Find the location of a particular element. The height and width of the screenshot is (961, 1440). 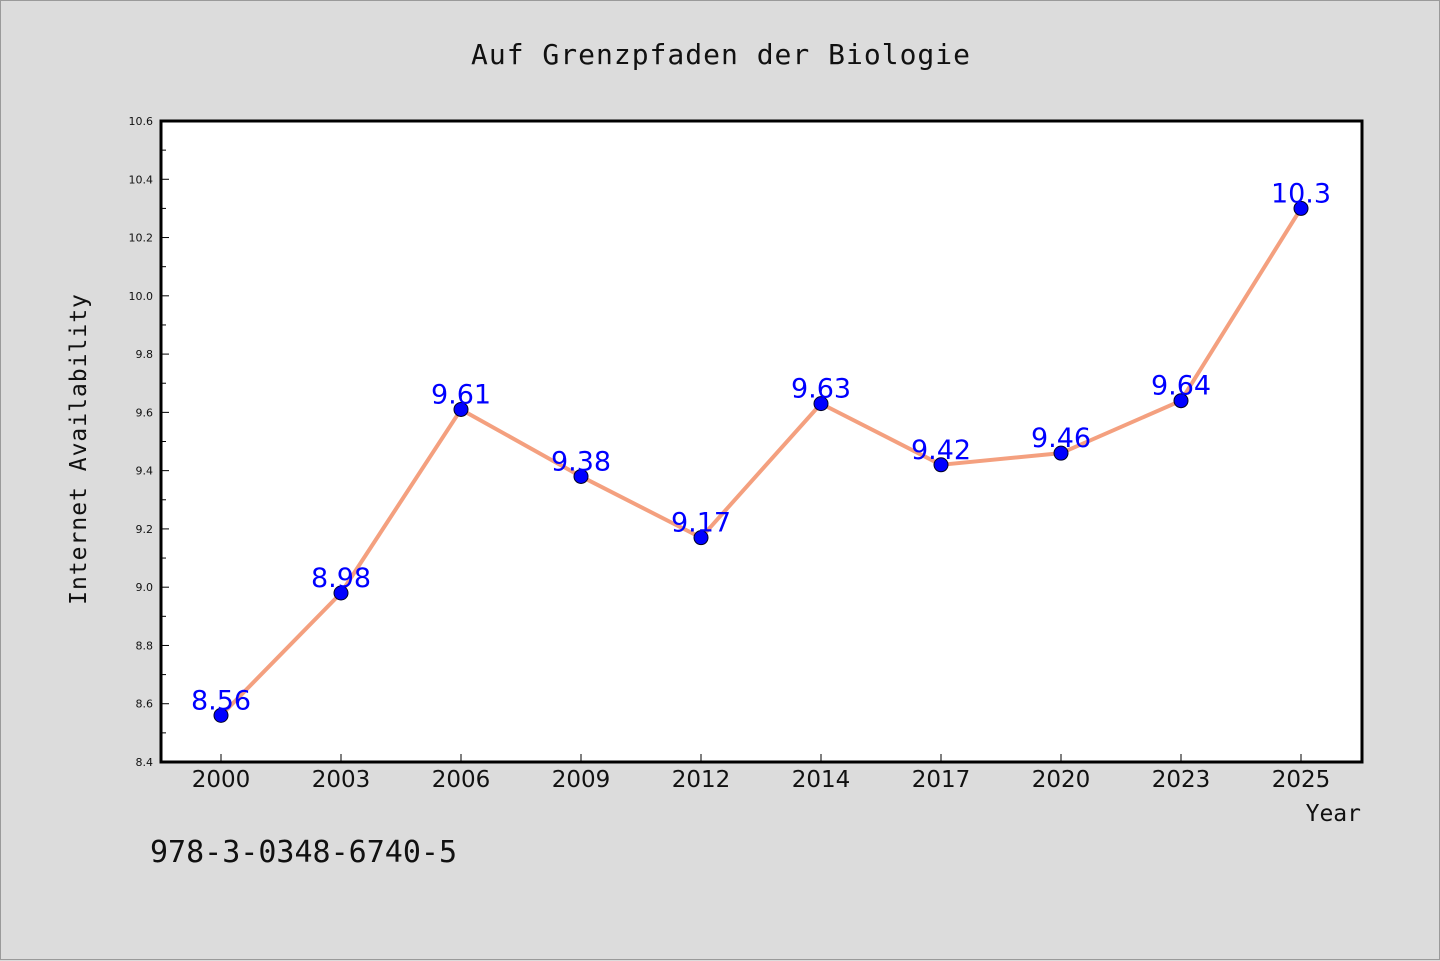

x-tick-label: 2017 is located at coordinates (941, 780).